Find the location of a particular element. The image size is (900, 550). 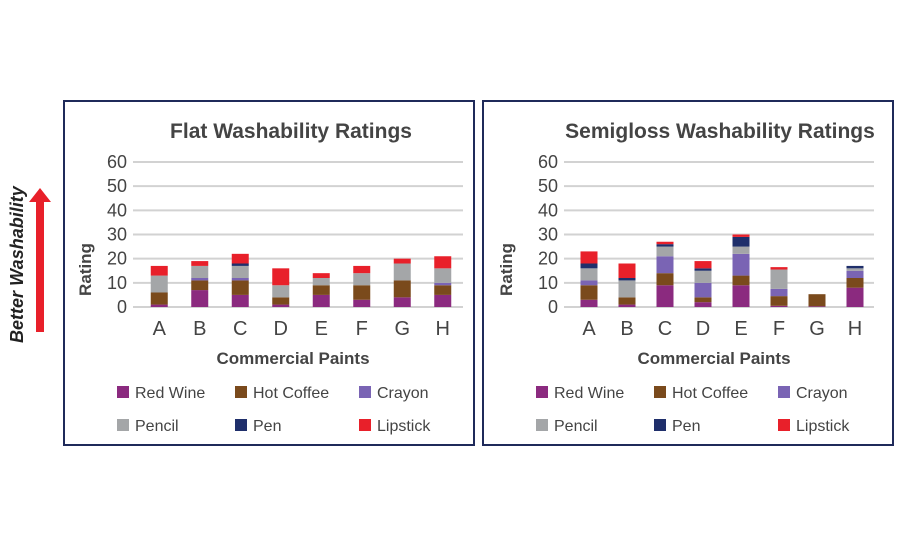

bar-segment-lipstick-d is located at coordinates (703, 265).